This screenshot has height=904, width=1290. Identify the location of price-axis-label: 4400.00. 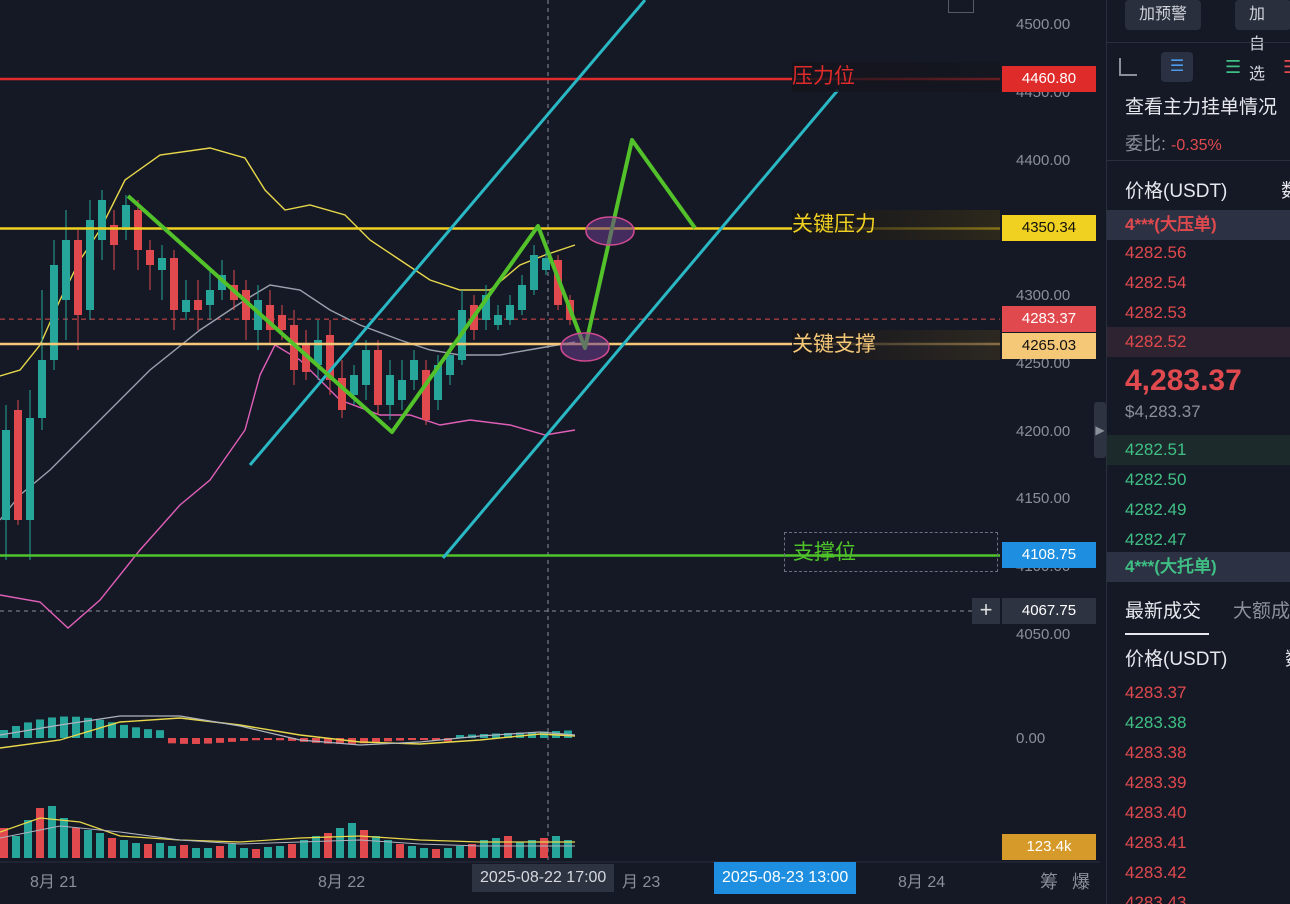
(1043, 160).